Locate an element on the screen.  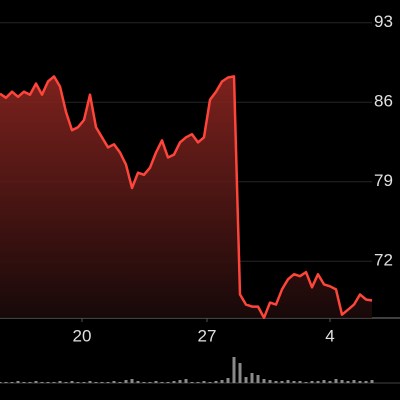
x-tick-label: 20 is located at coordinates (82, 335).